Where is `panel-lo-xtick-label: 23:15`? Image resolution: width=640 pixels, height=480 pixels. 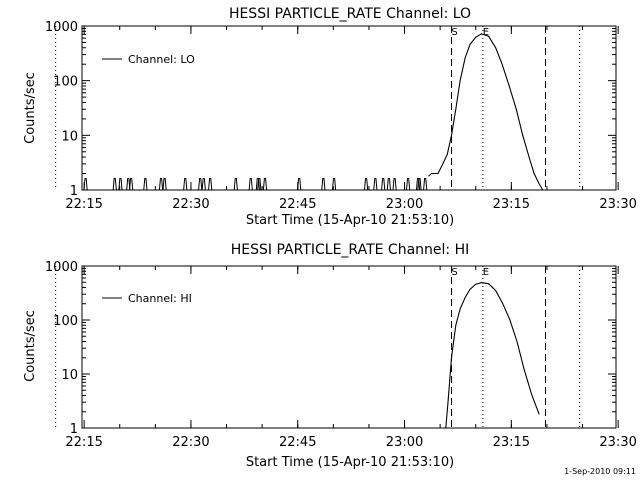
panel-lo-xtick-label: 23:15 is located at coordinates (511, 204).